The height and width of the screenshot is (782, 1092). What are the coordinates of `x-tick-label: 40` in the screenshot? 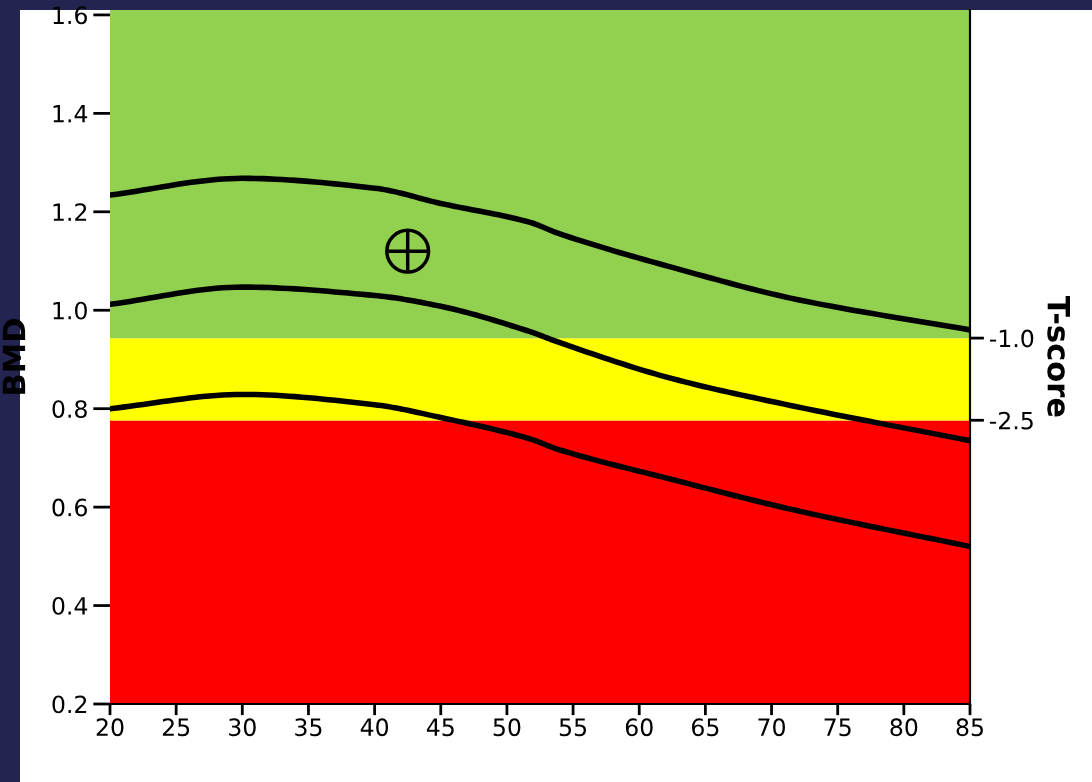 It's located at (374, 727).